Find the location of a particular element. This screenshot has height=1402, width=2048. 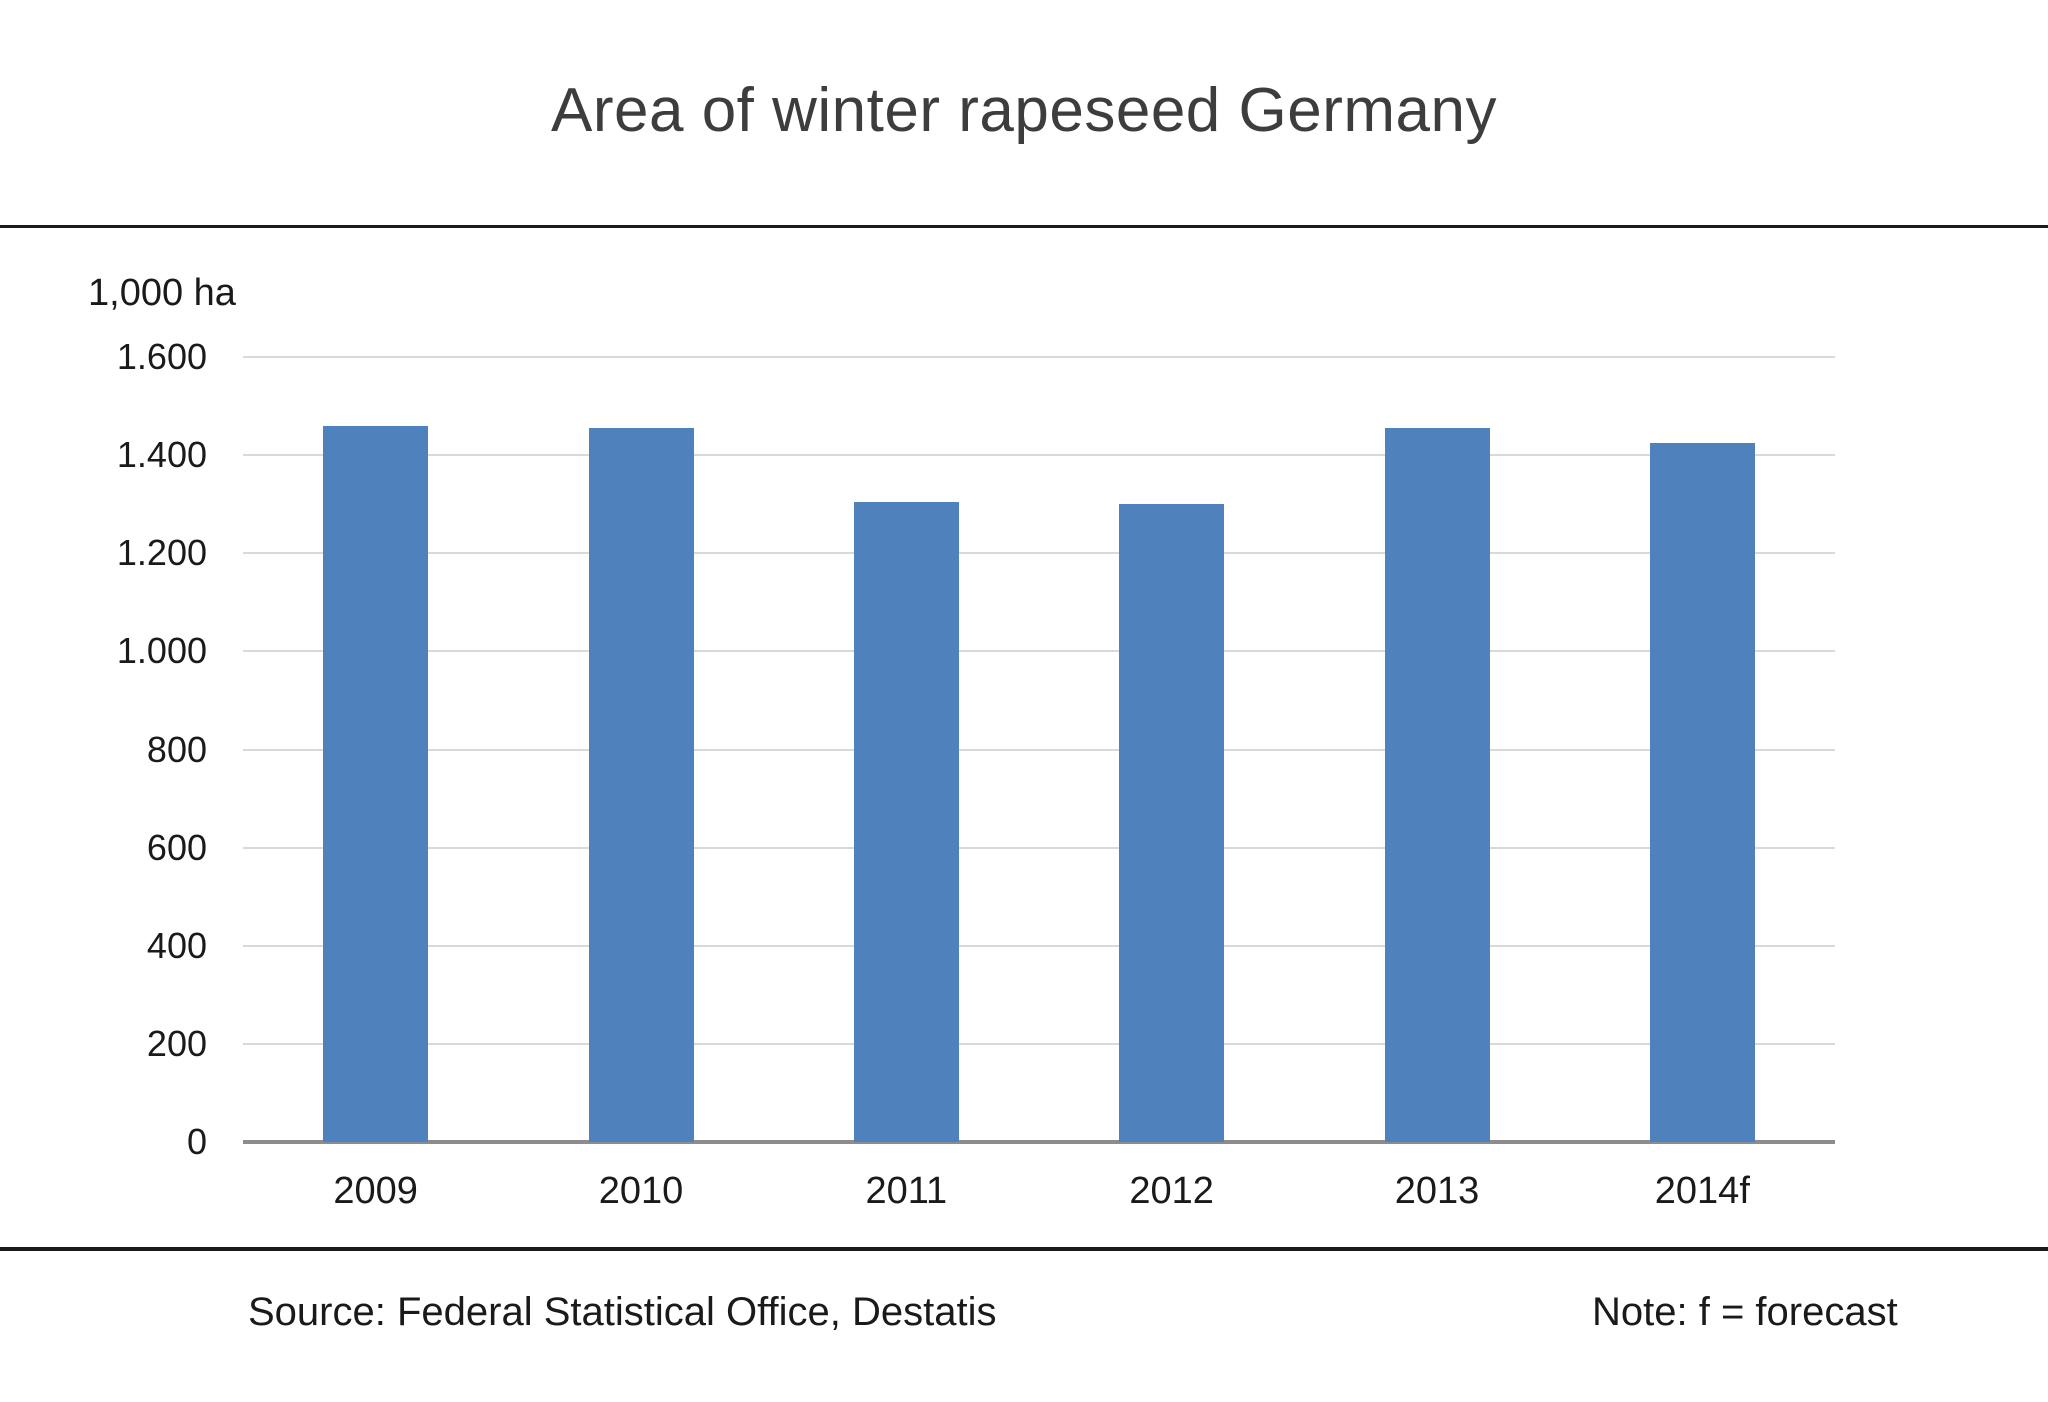

y-tick-label-0: 0 is located at coordinates (196, 1141).